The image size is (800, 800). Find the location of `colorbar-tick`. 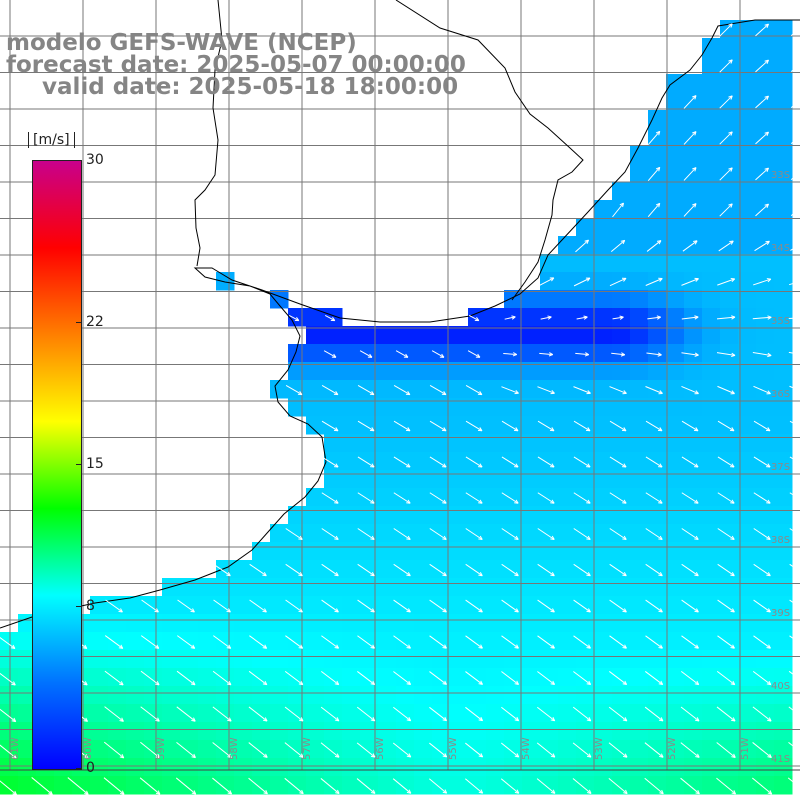

colorbar-tick is located at coordinates (79, 464).